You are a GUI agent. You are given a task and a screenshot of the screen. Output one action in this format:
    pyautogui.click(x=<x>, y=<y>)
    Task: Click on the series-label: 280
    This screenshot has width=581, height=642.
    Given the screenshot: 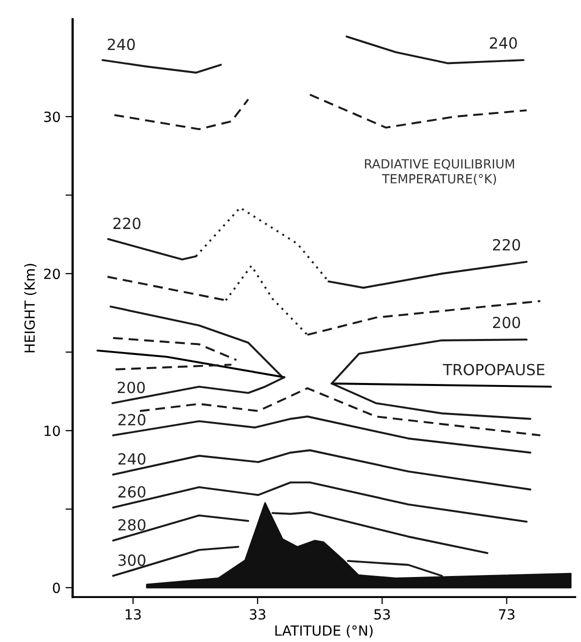 What is the action you would take?
    pyautogui.click(x=132, y=525)
    